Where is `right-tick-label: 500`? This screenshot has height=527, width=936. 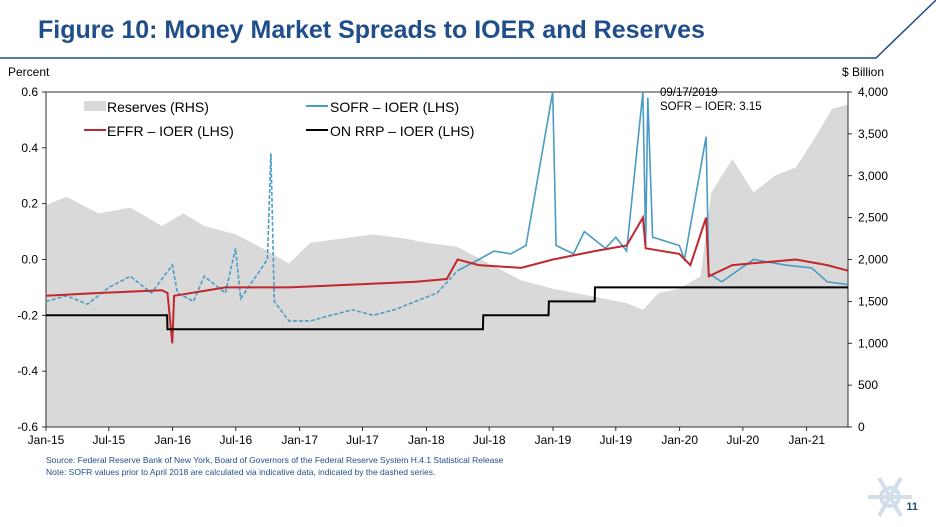 right-tick-label: 500 is located at coordinates (868, 385).